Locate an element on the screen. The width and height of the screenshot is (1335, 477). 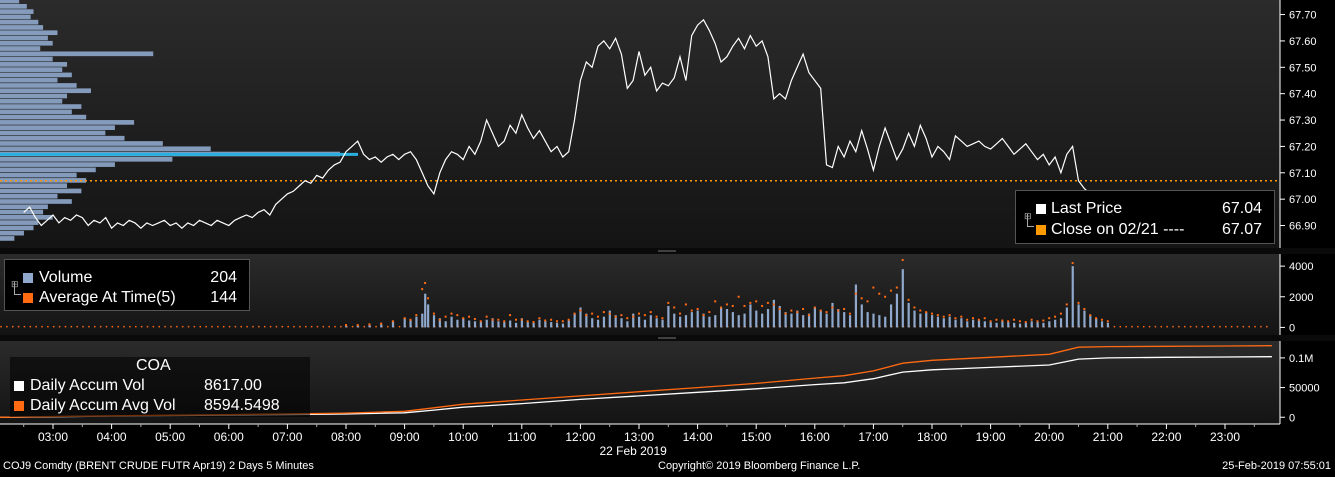
price-tick-label: 67.00 is located at coordinates (1303, 200).